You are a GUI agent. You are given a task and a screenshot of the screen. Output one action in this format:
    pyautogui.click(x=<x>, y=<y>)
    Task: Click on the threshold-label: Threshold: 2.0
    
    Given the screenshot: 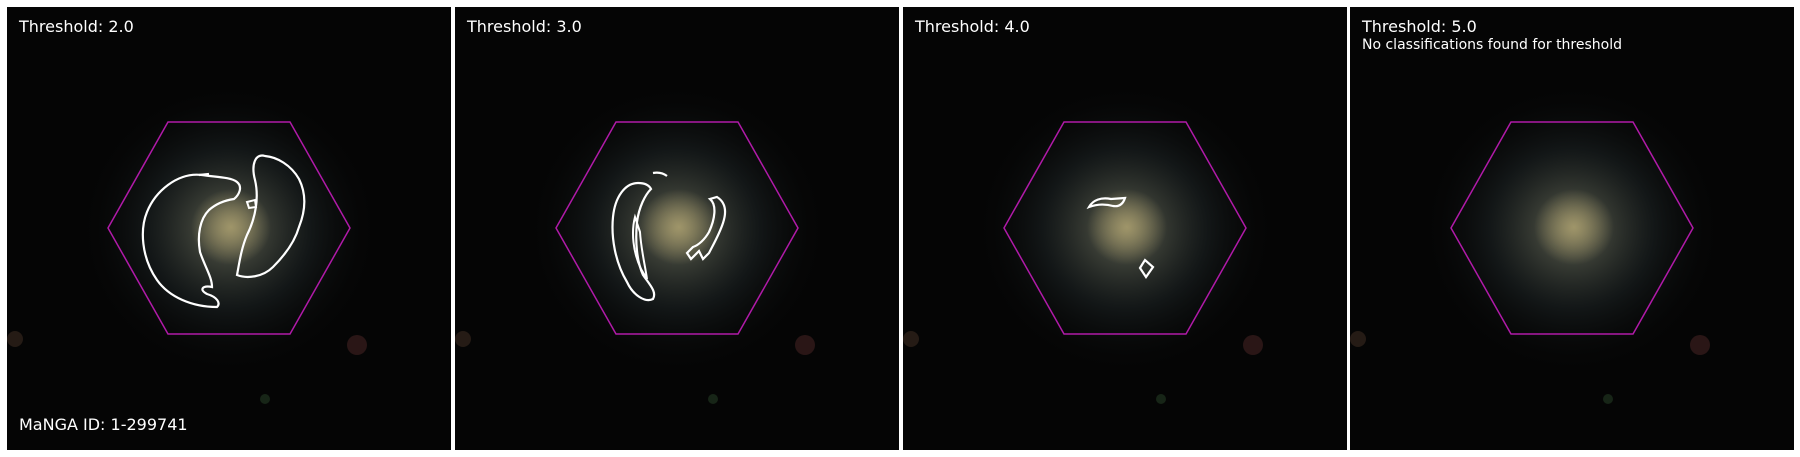 What is the action you would take?
    pyautogui.click(x=76, y=26)
    